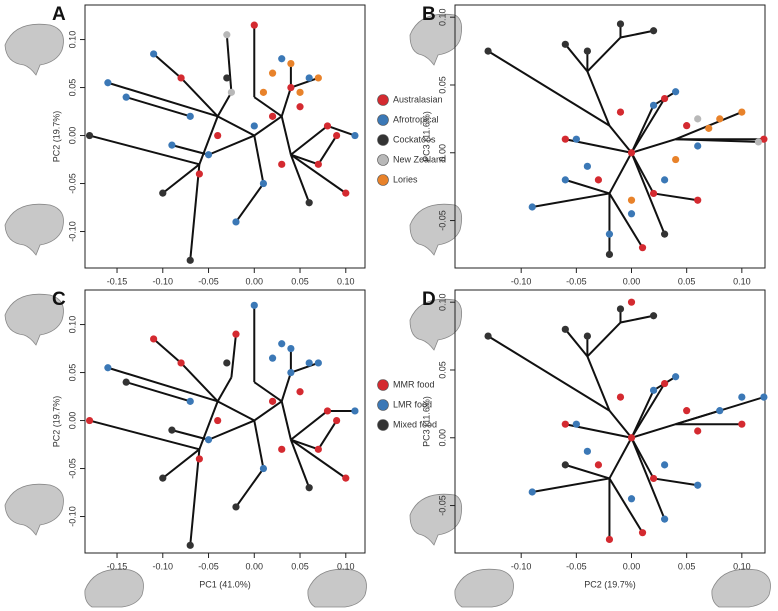 The width and height of the screenshot is (778, 611). What do you see at coordinates (610, 584) in the screenshot?
I see `x-axis-label: PC2 (19.7%)` at bounding box center [610, 584].